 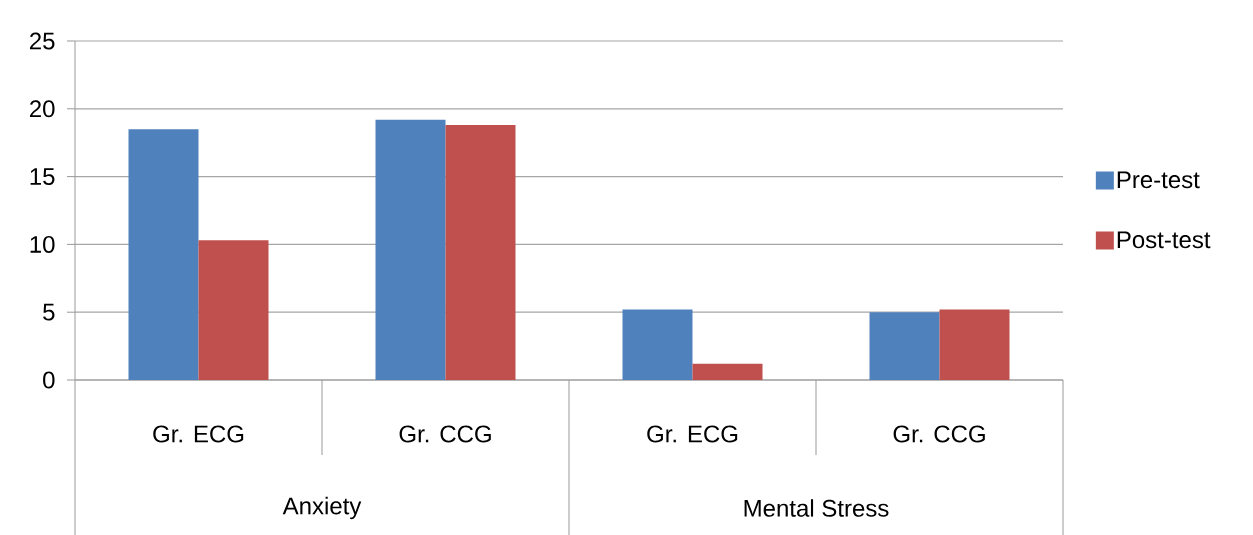 What do you see at coordinates (49, 380) in the screenshot?
I see `y-tick-label: 0` at bounding box center [49, 380].